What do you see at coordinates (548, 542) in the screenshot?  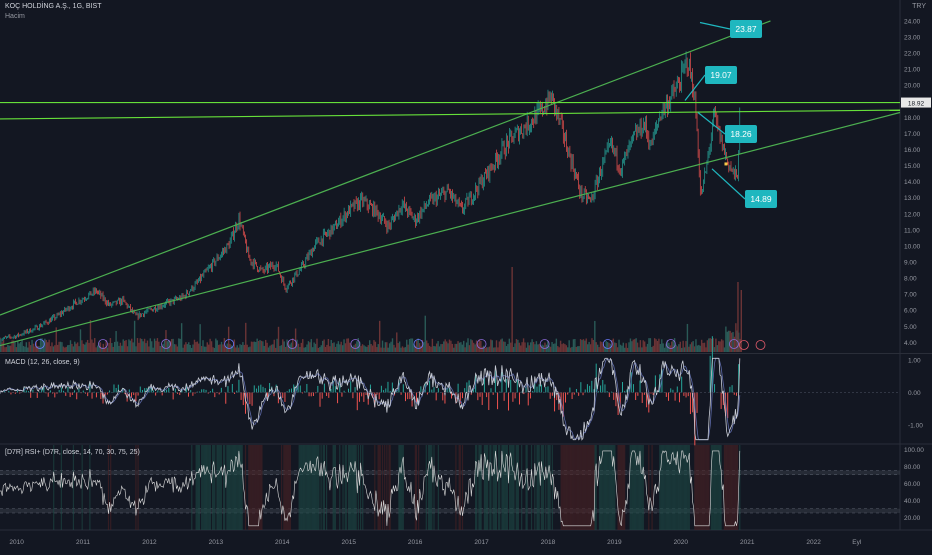 I see `time-tick-label: 2018` at bounding box center [548, 542].